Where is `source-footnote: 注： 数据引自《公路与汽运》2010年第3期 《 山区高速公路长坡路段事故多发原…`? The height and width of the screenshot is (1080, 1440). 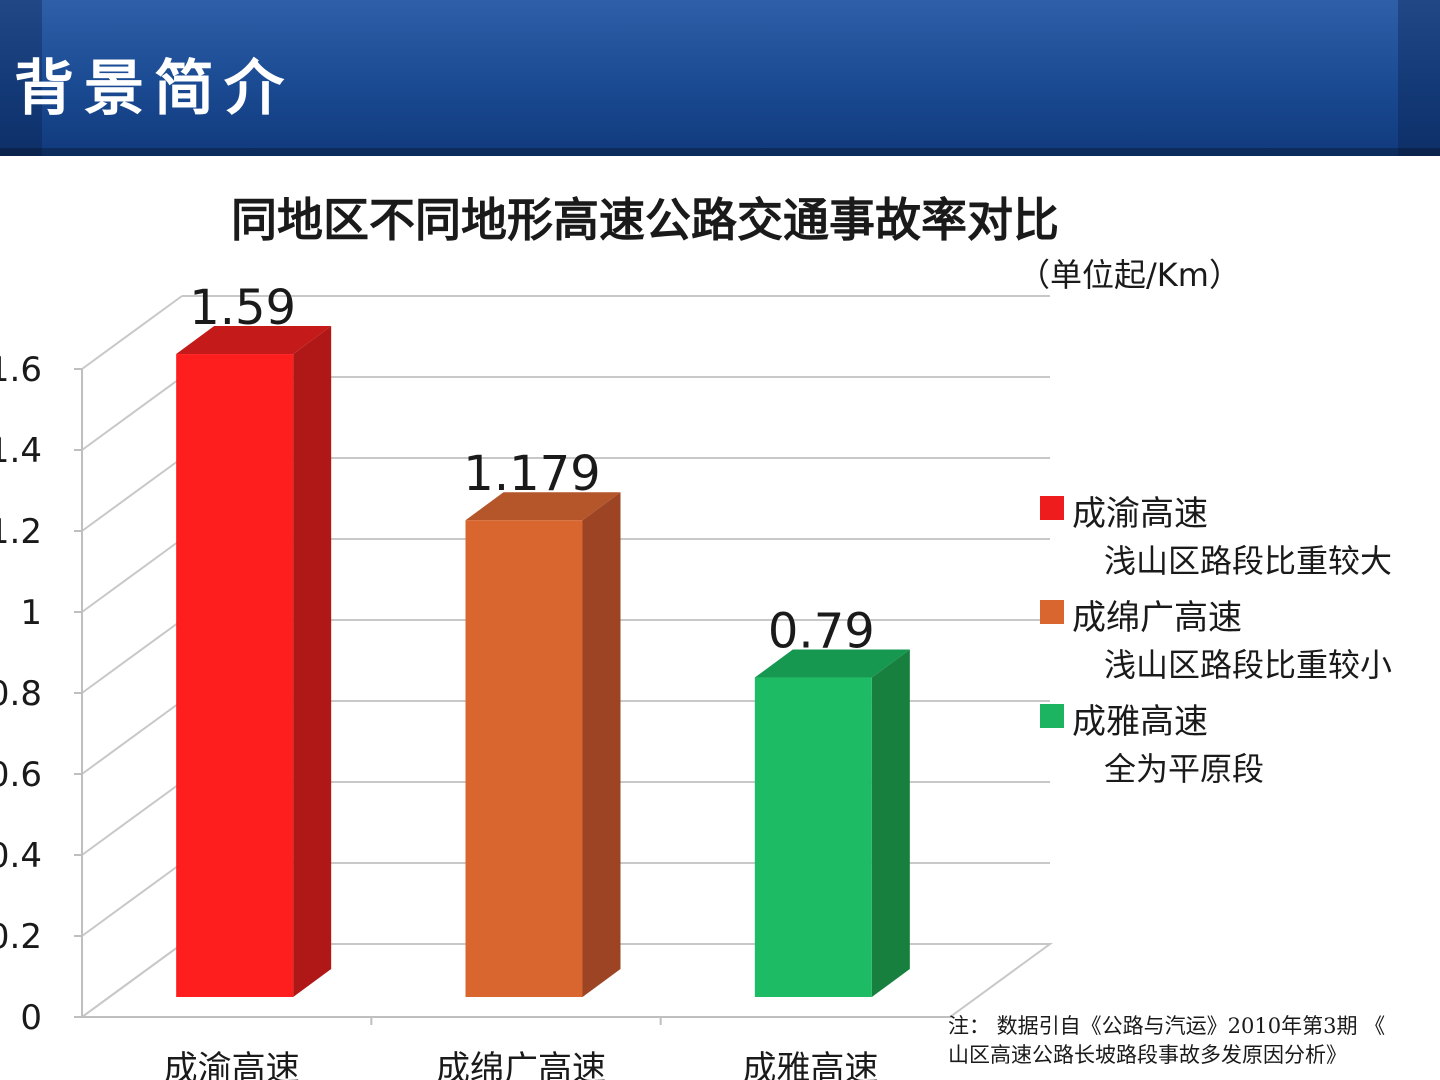 source-footnote: 注： 数据引自《公路与汽运》2010年第3期 《 山区高速公路长坡路段事故多发原… is located at coordinates (1194, 1041).